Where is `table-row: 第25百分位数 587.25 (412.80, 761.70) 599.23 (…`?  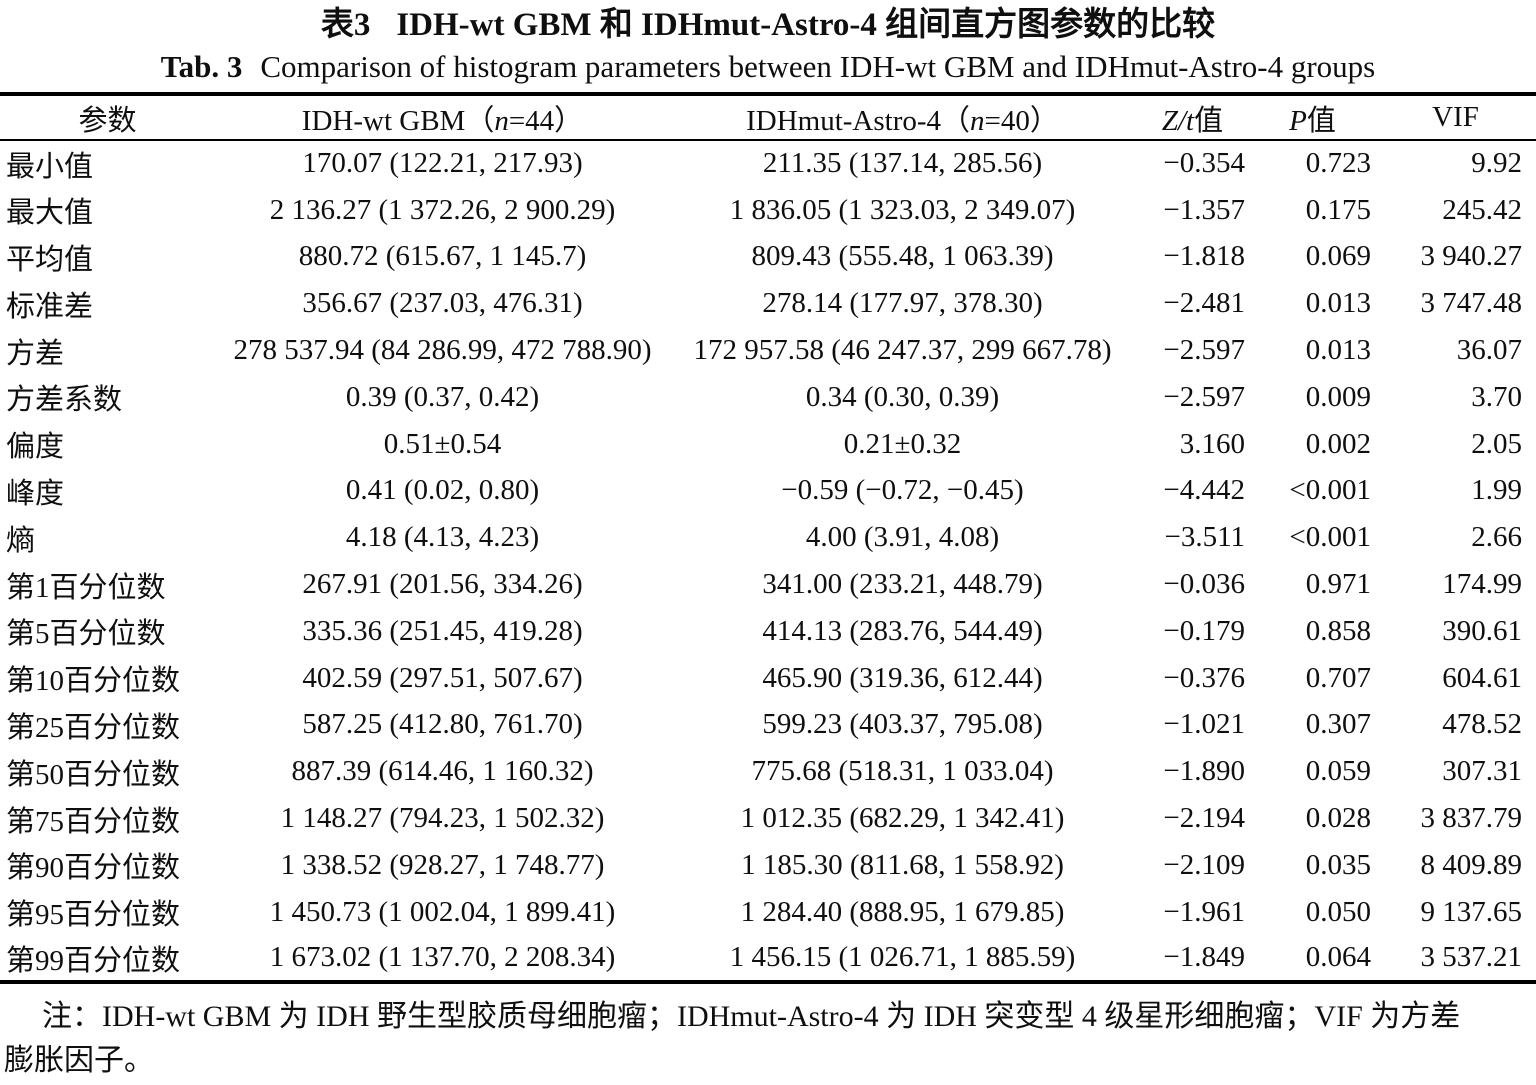
table-row: 第25百分位数 587.25 (412.80, 761.70) 599.23 (… is located at coordinates (768, 725).